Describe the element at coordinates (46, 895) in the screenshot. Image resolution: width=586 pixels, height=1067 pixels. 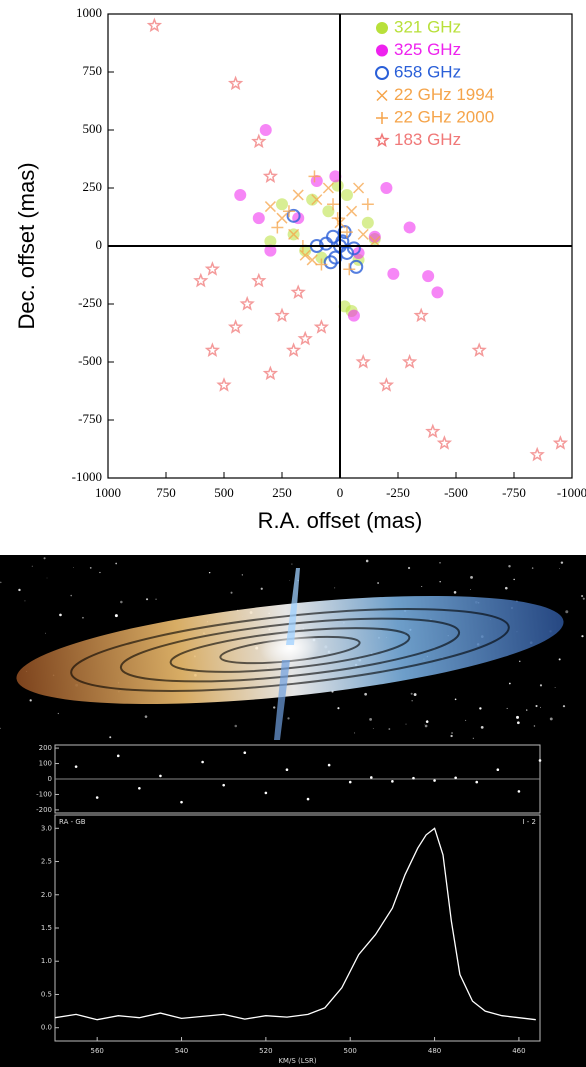
I see `y-tick-label: 2.0` at that location.